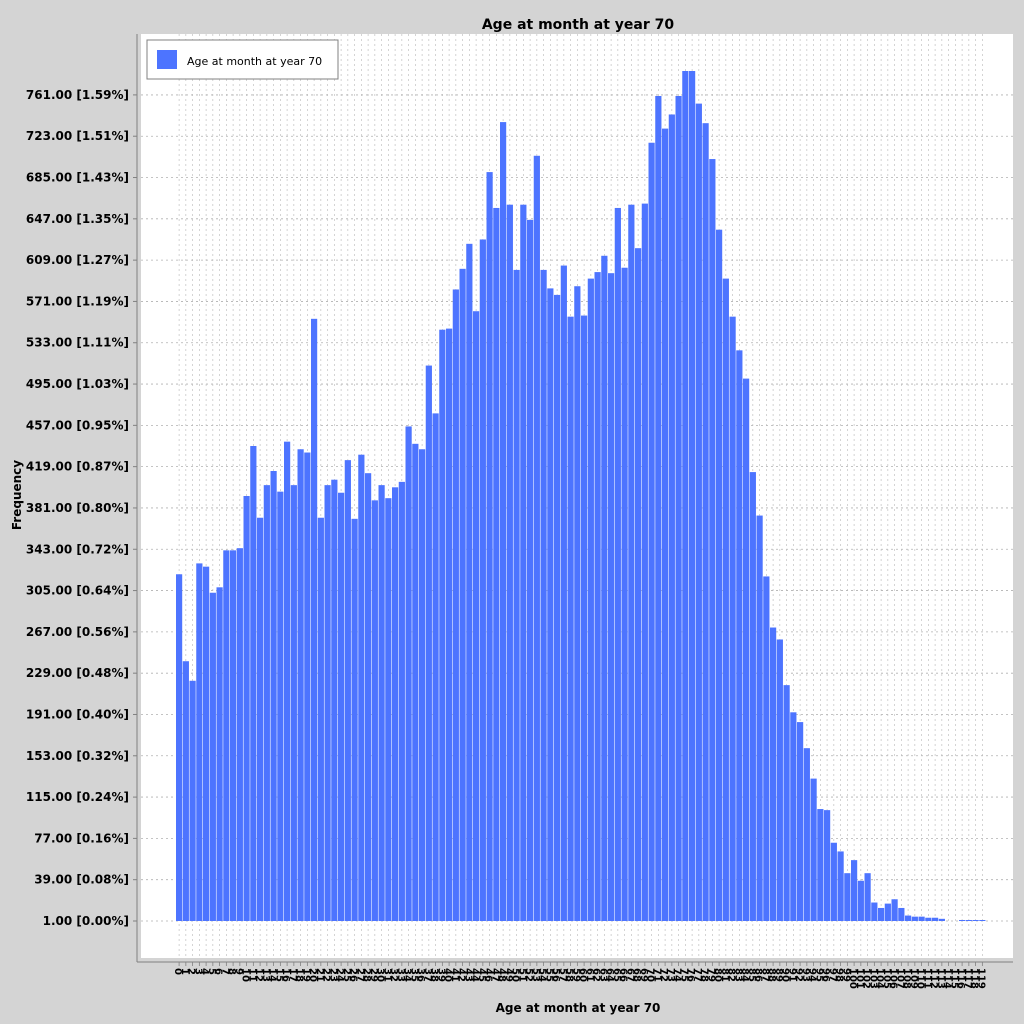  What do you see at coordinates (353, 975) in the screenshot?
I see `x-tick-label: 26` at bounding box center [353, 975].